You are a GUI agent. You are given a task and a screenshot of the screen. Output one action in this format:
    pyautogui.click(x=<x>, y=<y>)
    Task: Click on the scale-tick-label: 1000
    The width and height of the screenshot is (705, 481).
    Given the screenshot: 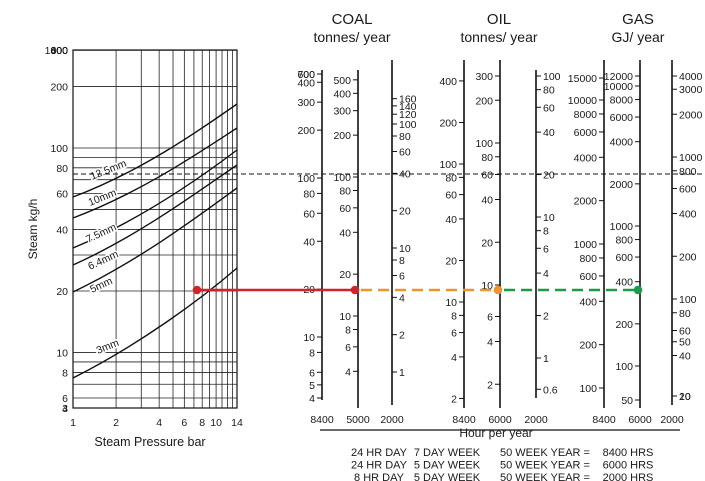 What is the action you would take?
    pyautogui.click(x=691, y=158)
    